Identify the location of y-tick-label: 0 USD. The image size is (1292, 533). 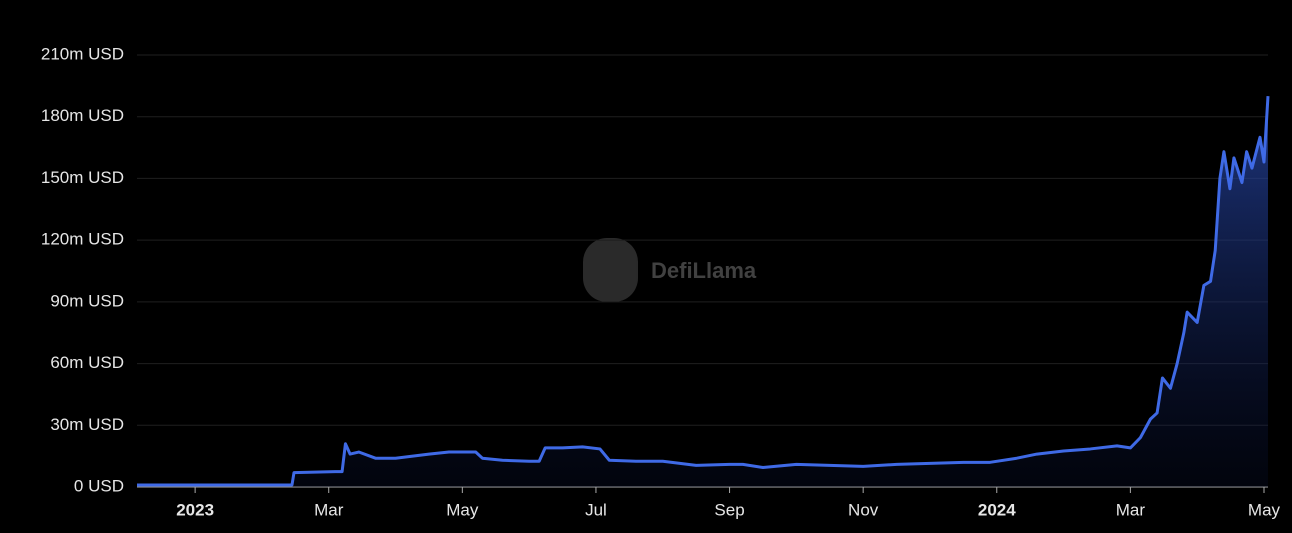
(99, 485).